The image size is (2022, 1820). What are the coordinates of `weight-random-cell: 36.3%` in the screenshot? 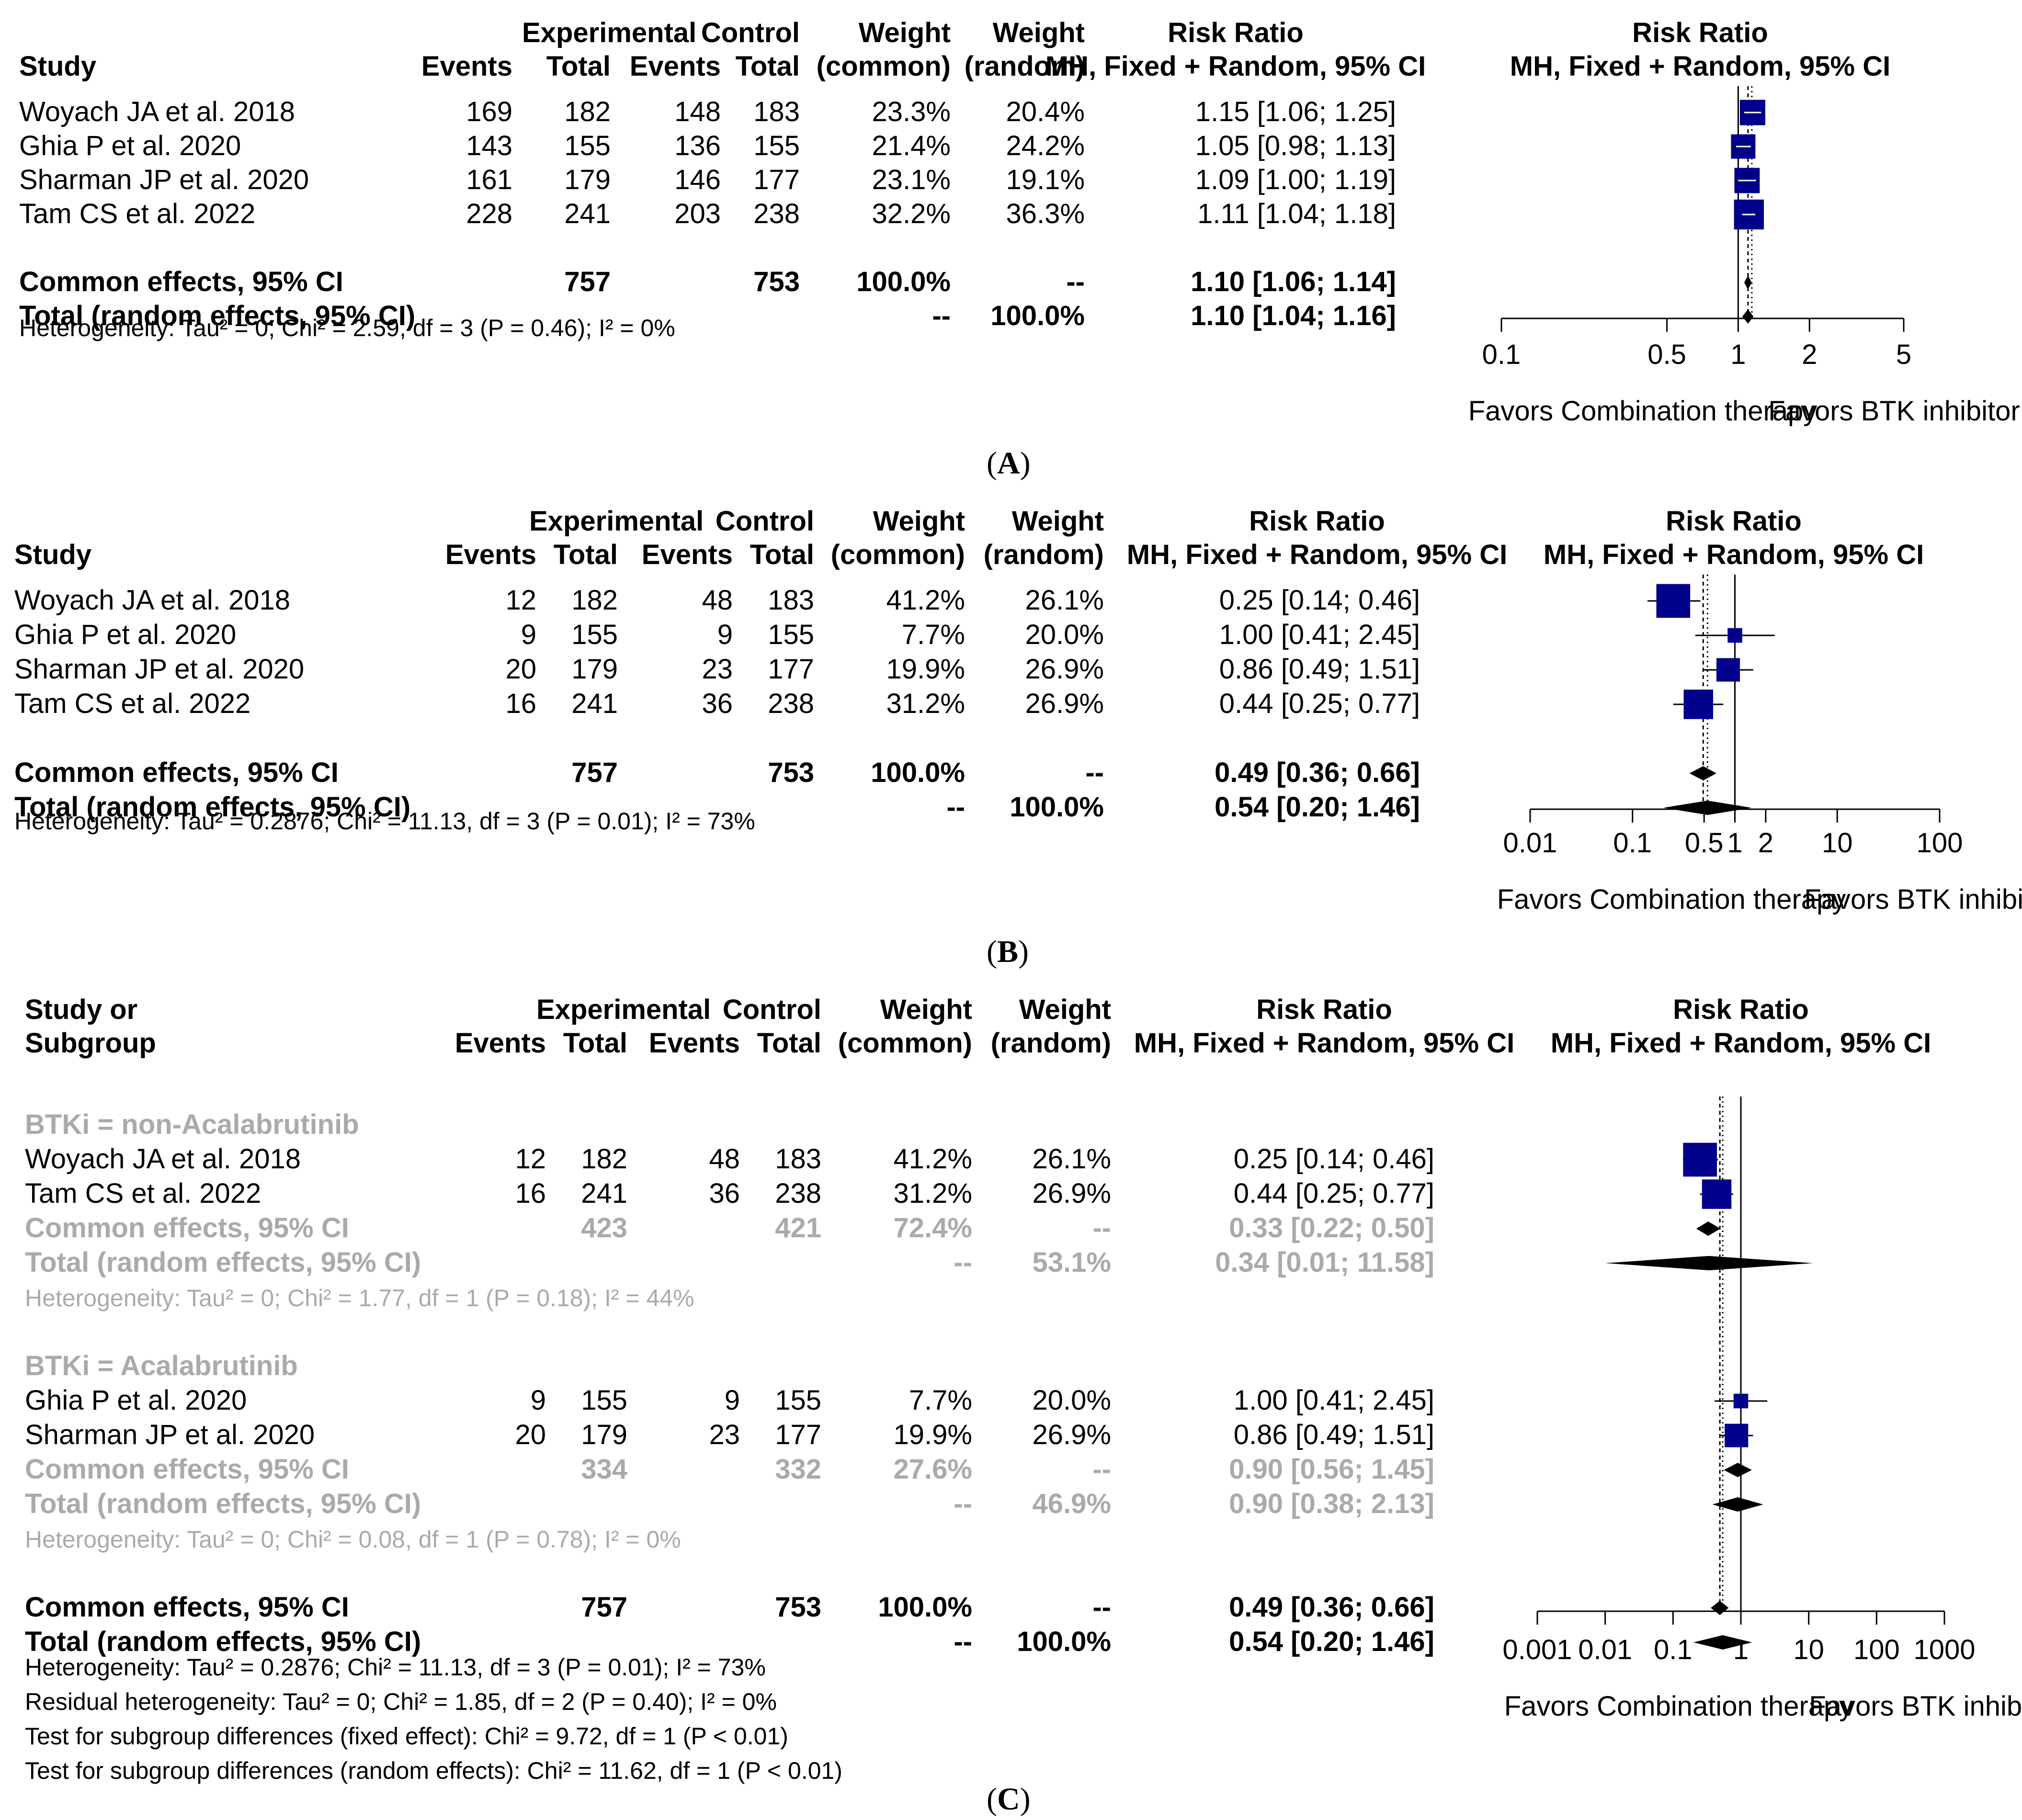 It's located at (1045, 213).